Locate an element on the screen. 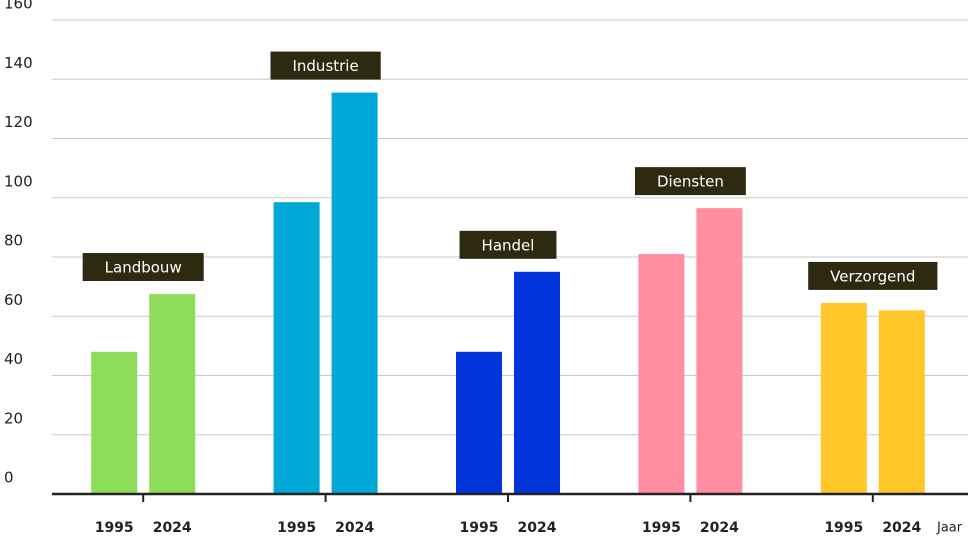 Image resolution: width=969 pixels, height=537 pixels. y-tick-label: 80 is located at coordinates (13, 241).